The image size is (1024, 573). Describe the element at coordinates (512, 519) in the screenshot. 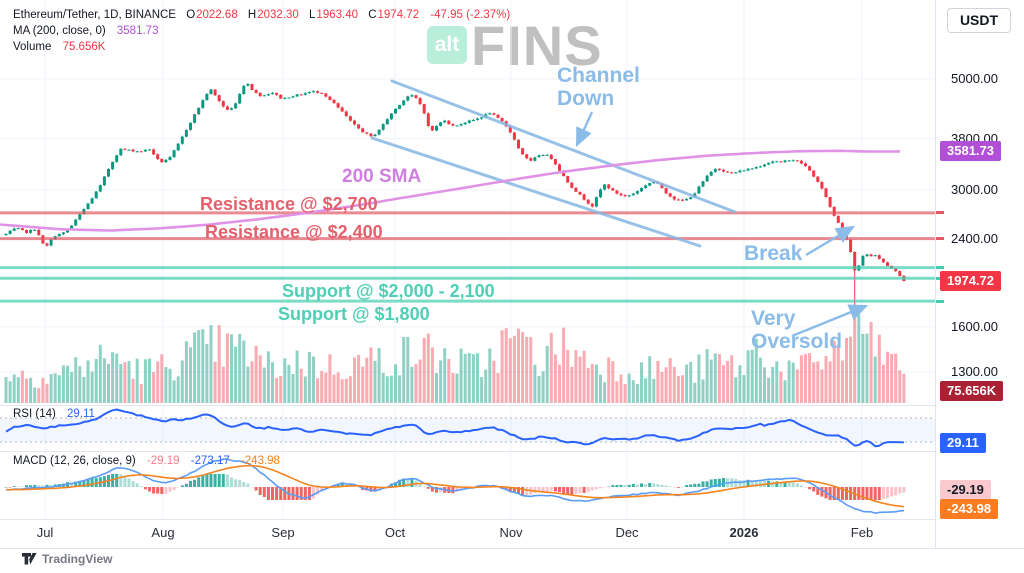

I see `time-axis-border` at that location.